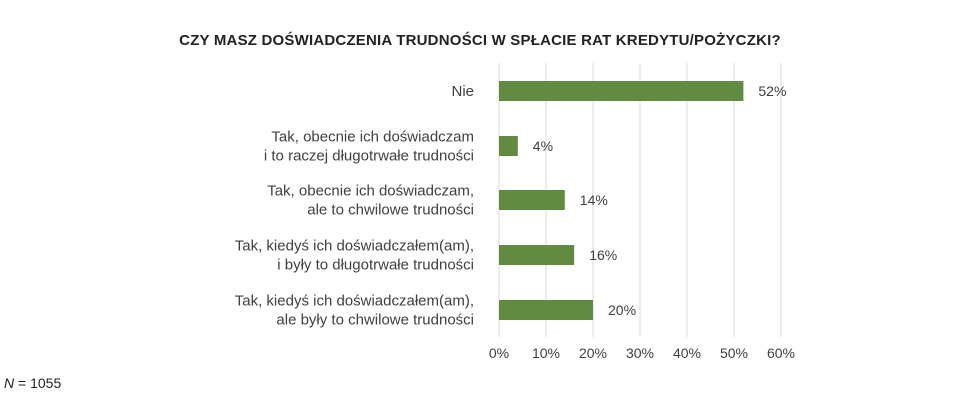 This screenshot has width=960, height=411. I want to click on category-label: ale to chwilowe trudności, so click(390, 210).